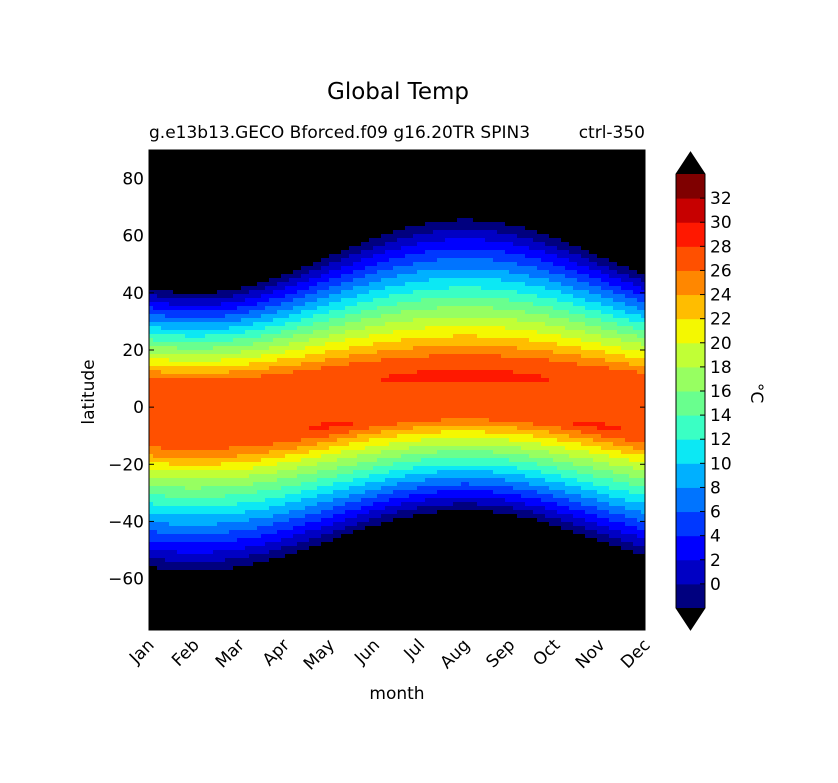 Image resolution: width=838 pixels, height=783 pixels. I want to click on colorbar-tick-label: 10, so click(721, 464).